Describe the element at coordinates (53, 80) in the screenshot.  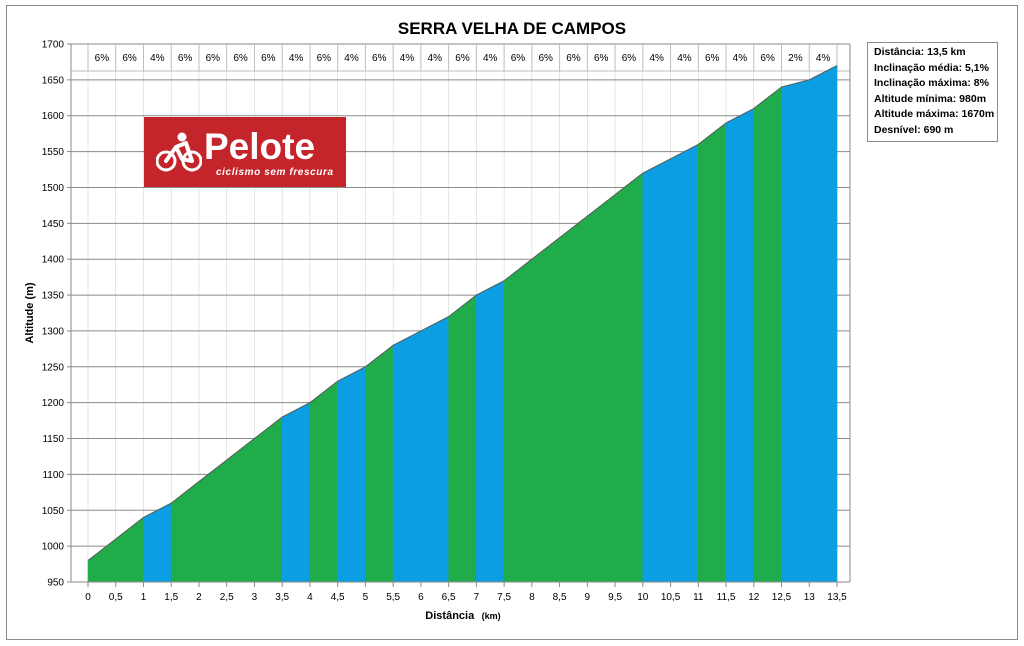
I see `y-tick-label: 1650` at that location.